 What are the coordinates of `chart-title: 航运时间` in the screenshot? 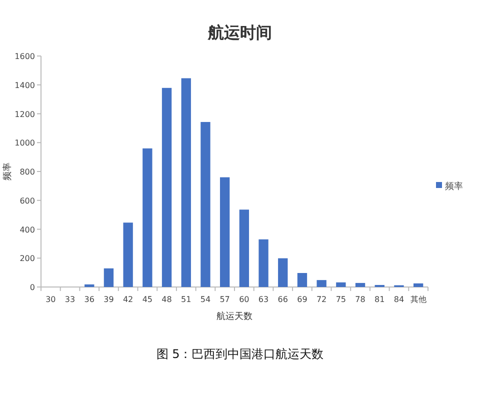 It's located at (239, 32).